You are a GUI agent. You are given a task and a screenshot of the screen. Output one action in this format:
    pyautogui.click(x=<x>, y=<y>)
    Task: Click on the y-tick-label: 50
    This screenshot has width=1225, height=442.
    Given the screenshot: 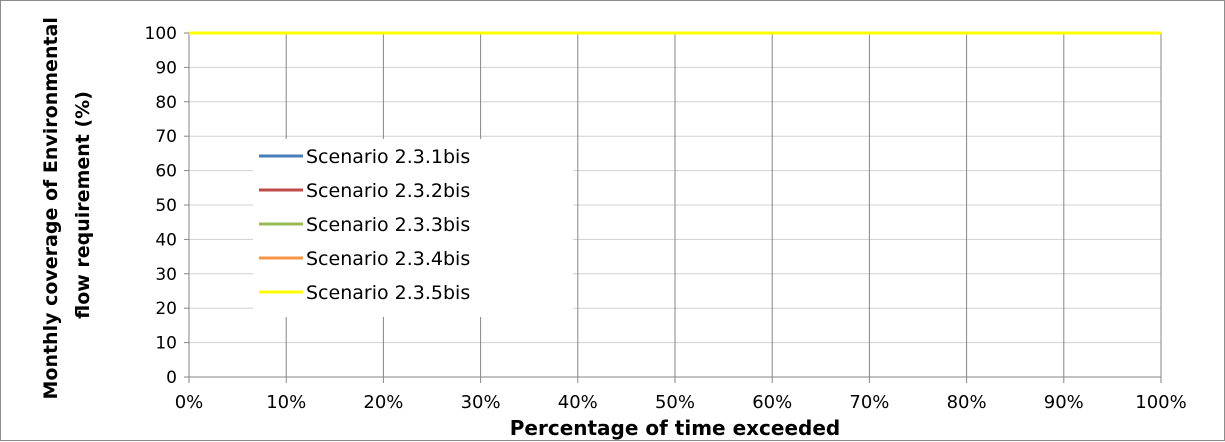 What is the action you would take?
    pyautogui.click(x=166, y=206)
    